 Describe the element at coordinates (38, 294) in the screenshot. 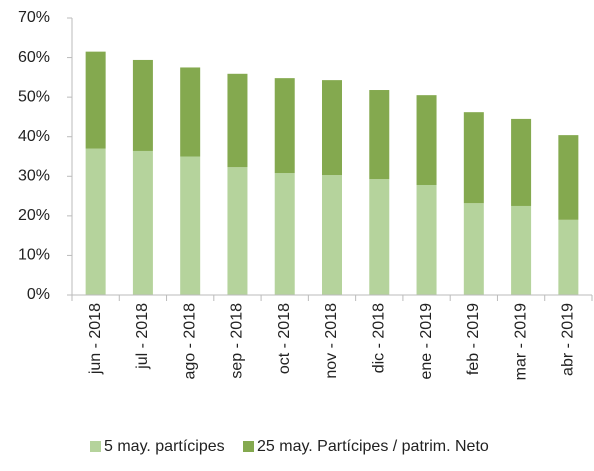

I see `y-tick-label: 0%` at that location.